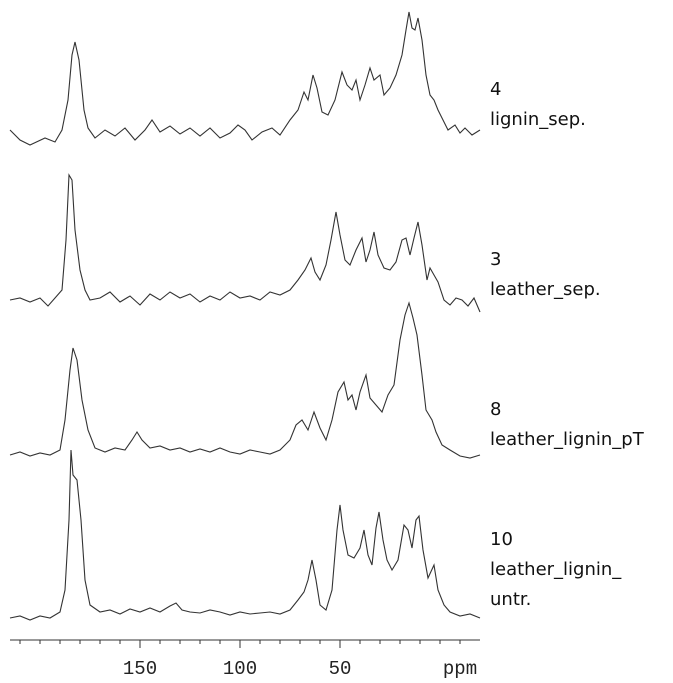  I want to click on sample-name: leather_sep., so click(545, 289).